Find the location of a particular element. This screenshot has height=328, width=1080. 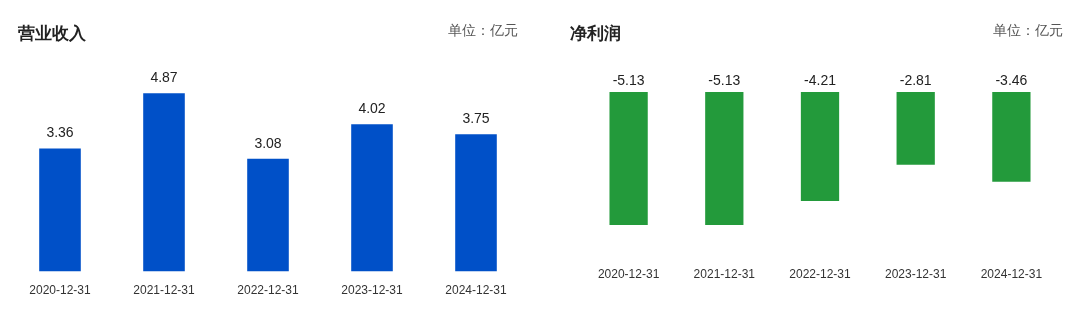

data-label: -2.81 is located at coordinates (915, 79).